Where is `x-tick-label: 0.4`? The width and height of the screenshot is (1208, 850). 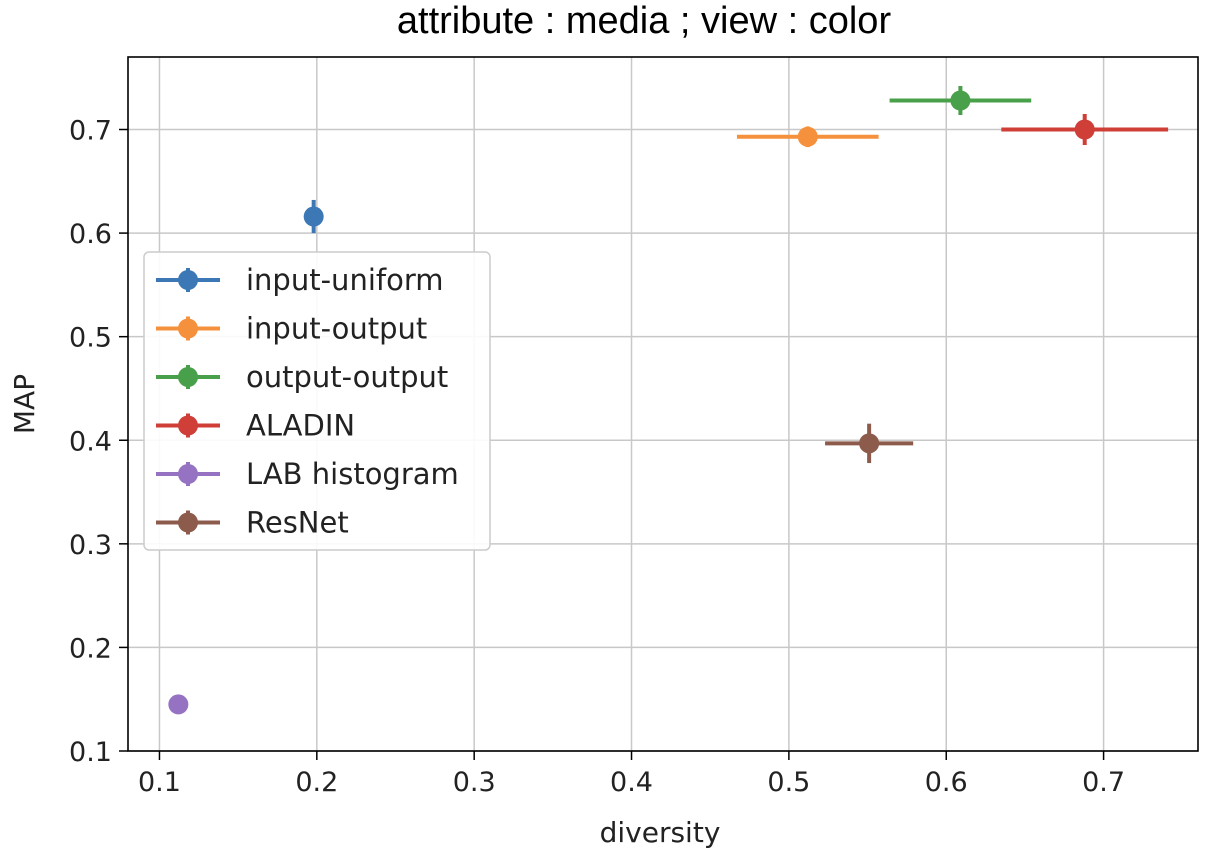
x-tick-label: 0.4 is located at coordinates (631, 782).